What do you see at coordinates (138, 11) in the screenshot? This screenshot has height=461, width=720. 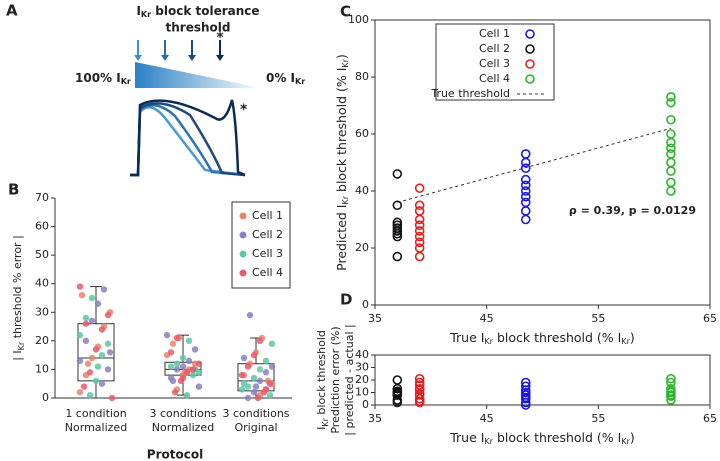 I see `text-part: I` at bounding box center [138, 11].